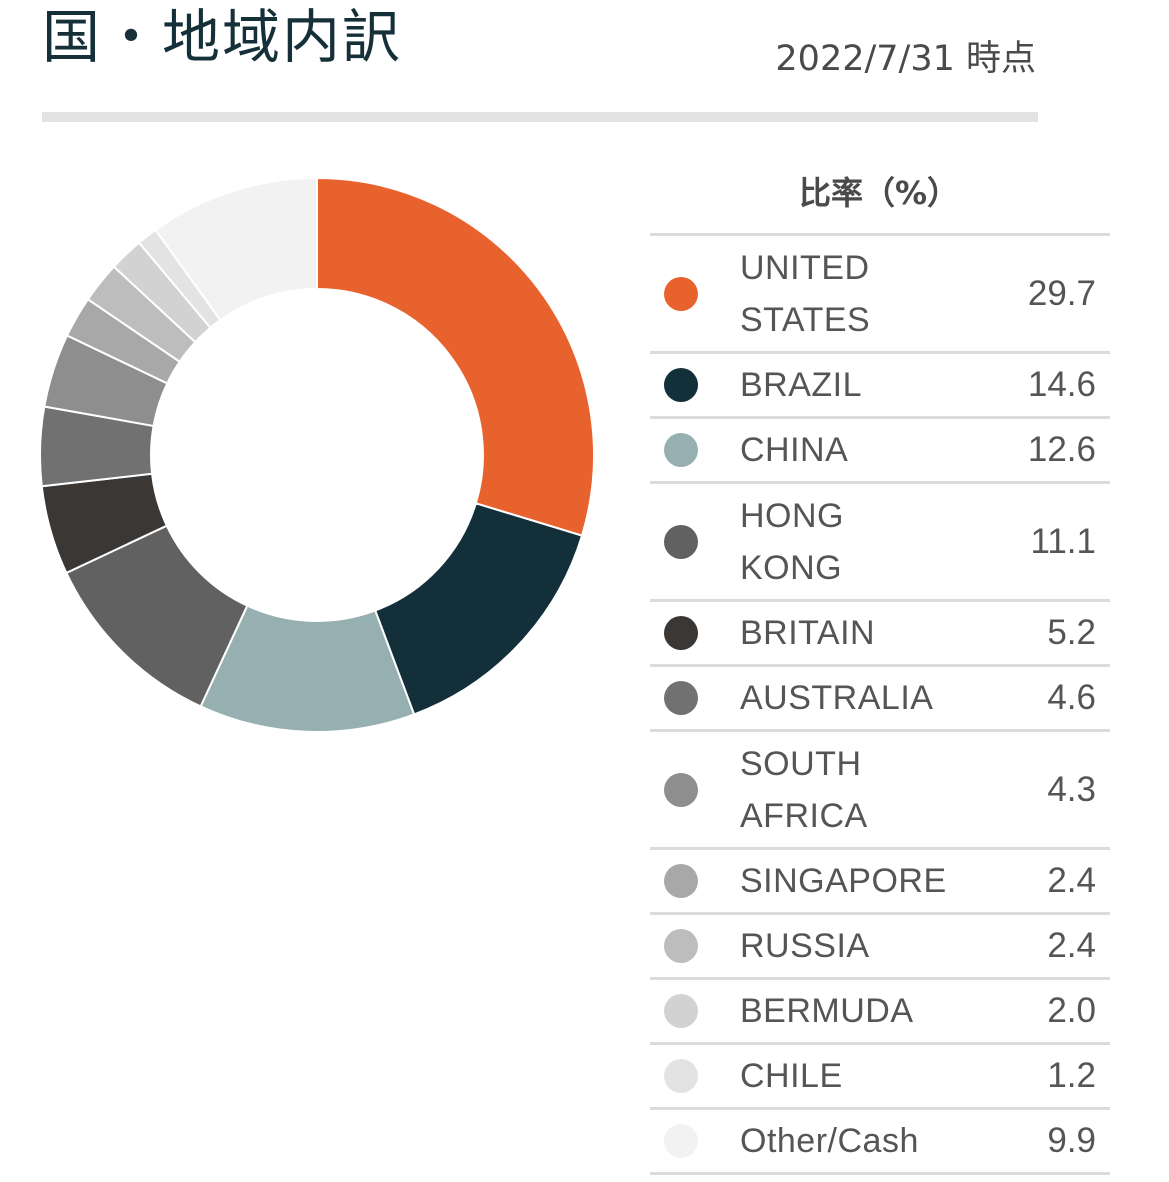 Image resolution: width=1169 pixels, height=1182 pixels. Describe the element at coordinates (860, 542) in the screenshot. I see `legend-label: HONG KONG` at that location.